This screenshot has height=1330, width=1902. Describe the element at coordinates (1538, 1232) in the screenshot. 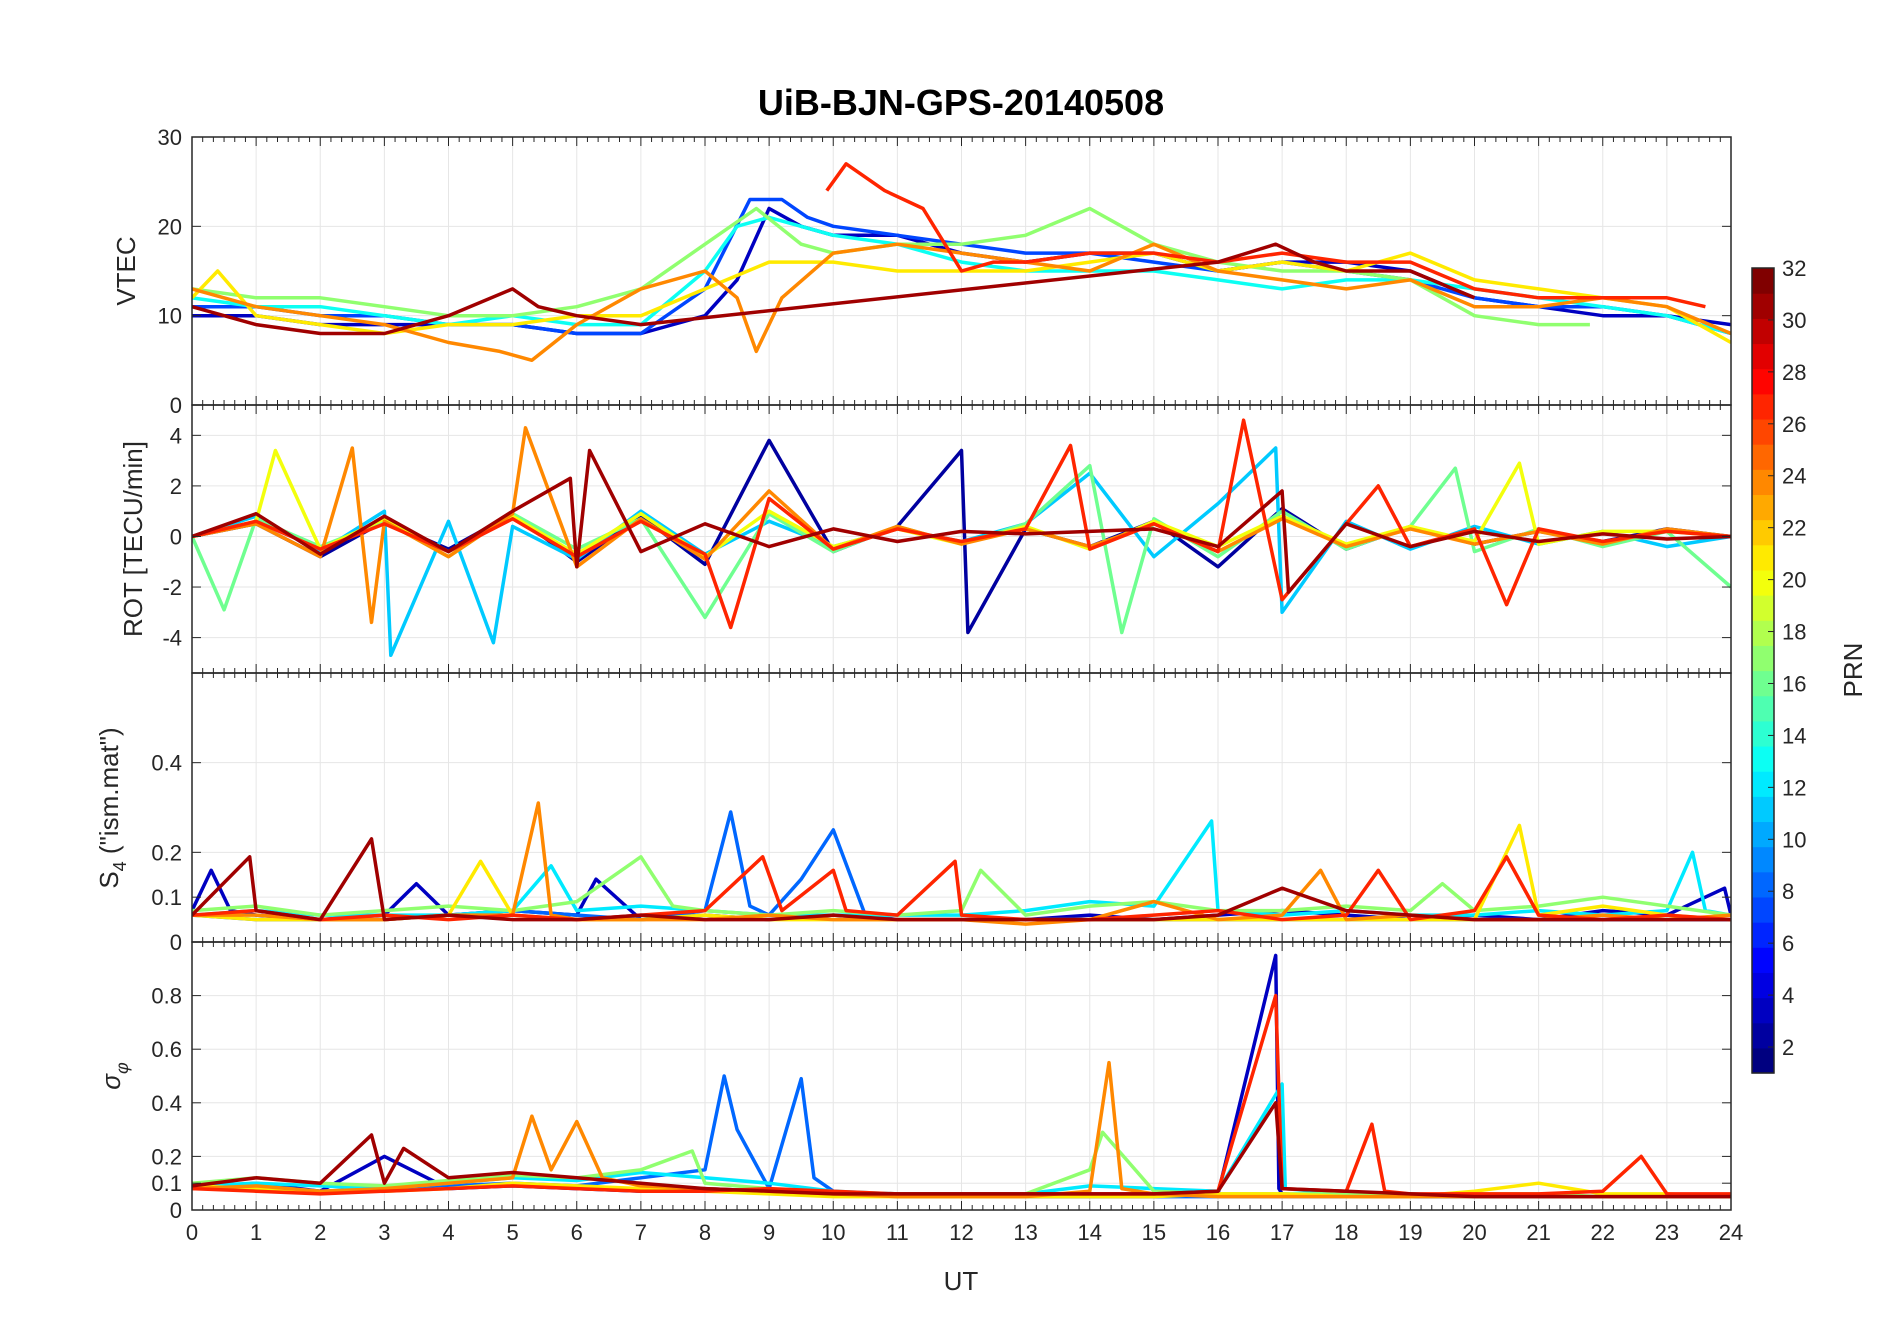

I see `xtick-label: 21` at that location.